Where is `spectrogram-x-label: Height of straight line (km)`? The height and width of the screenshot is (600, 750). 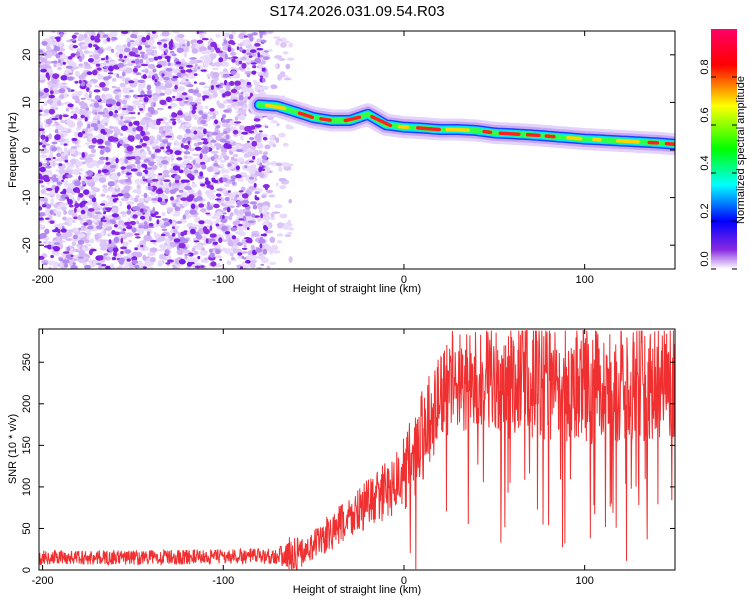
spectrogram-x-label: Height of straight line (km) is located at coordinates (357, 289).